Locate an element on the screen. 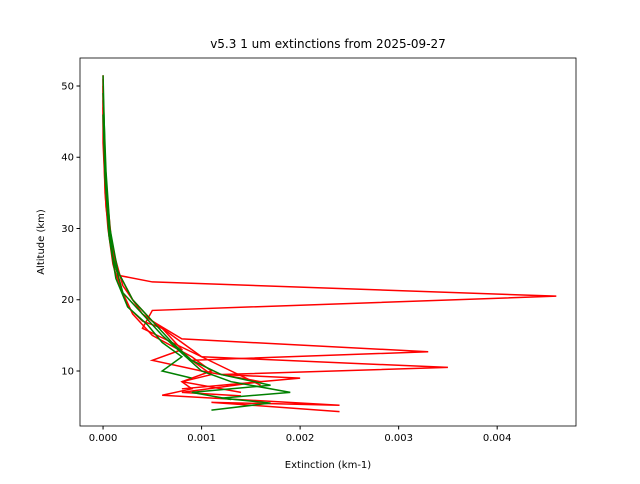 The height and width of the screenshot is (484, 640). y-tick-label: 20 is located at coordinates (67, 300).